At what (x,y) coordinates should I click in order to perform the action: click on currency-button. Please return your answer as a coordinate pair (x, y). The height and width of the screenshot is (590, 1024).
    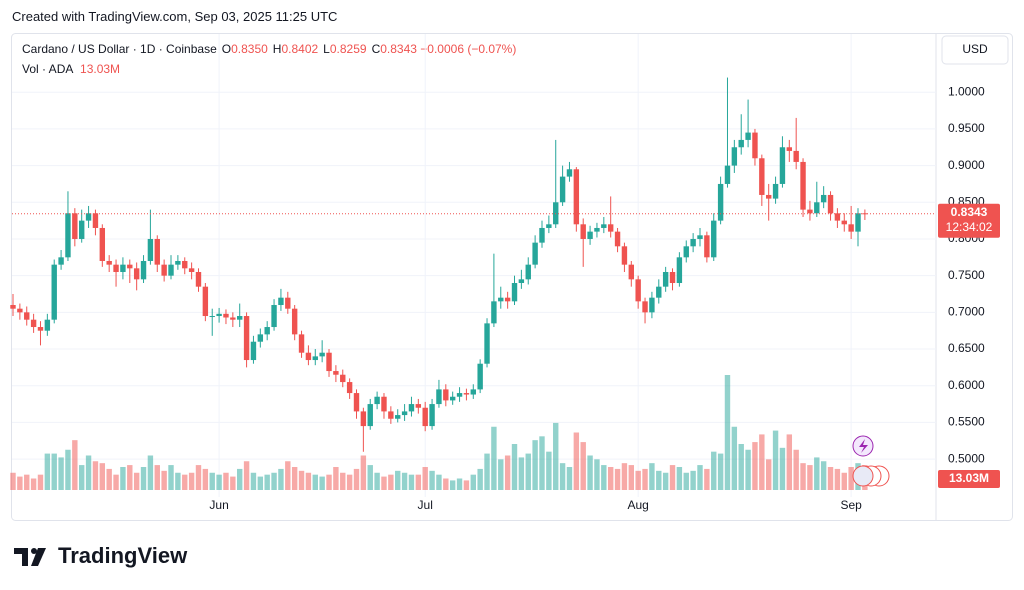
    Looking at the image, I should click on (975, 50).